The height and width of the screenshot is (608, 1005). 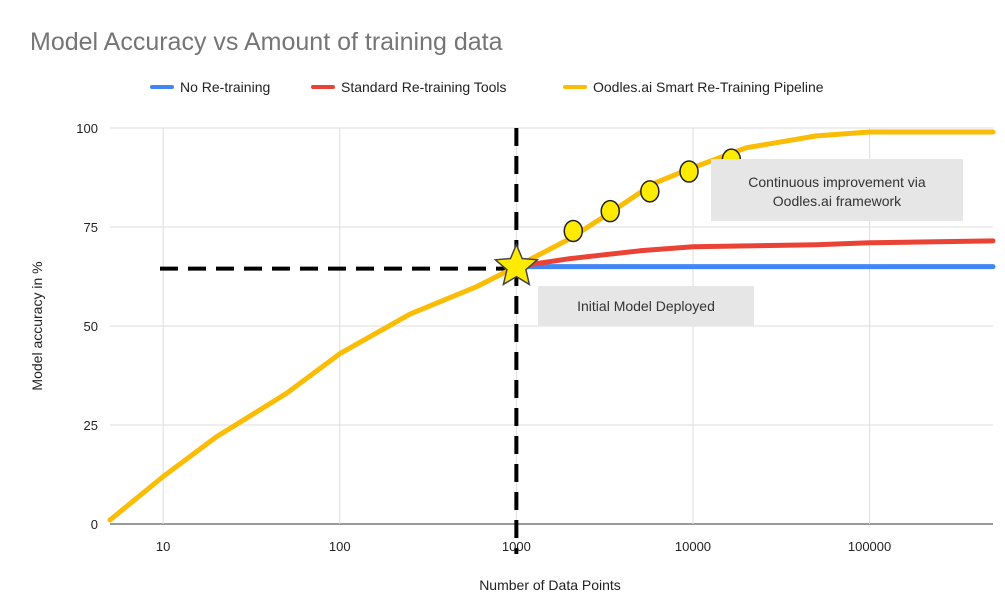 I want to click on y-tick-label: 100, so click(x=87, y=128).